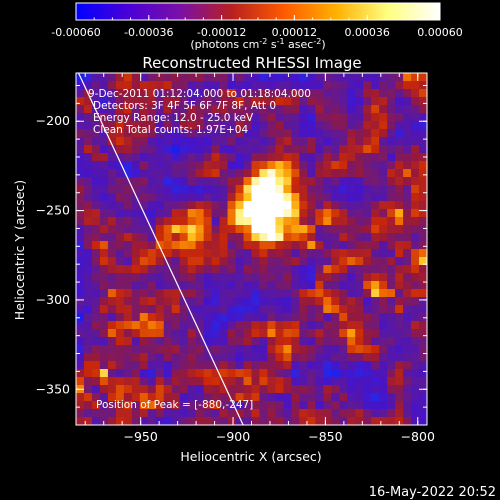  I want to click on colorbar-tick-label: -0.00012, so click(221, 32).